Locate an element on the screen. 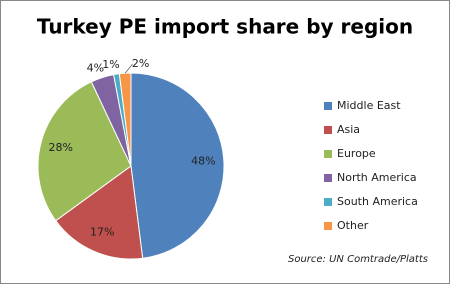 The height and width of the screenshot is (284, 450). chart-title: Turkey PE import share by region is located at coordinates (225, 27).